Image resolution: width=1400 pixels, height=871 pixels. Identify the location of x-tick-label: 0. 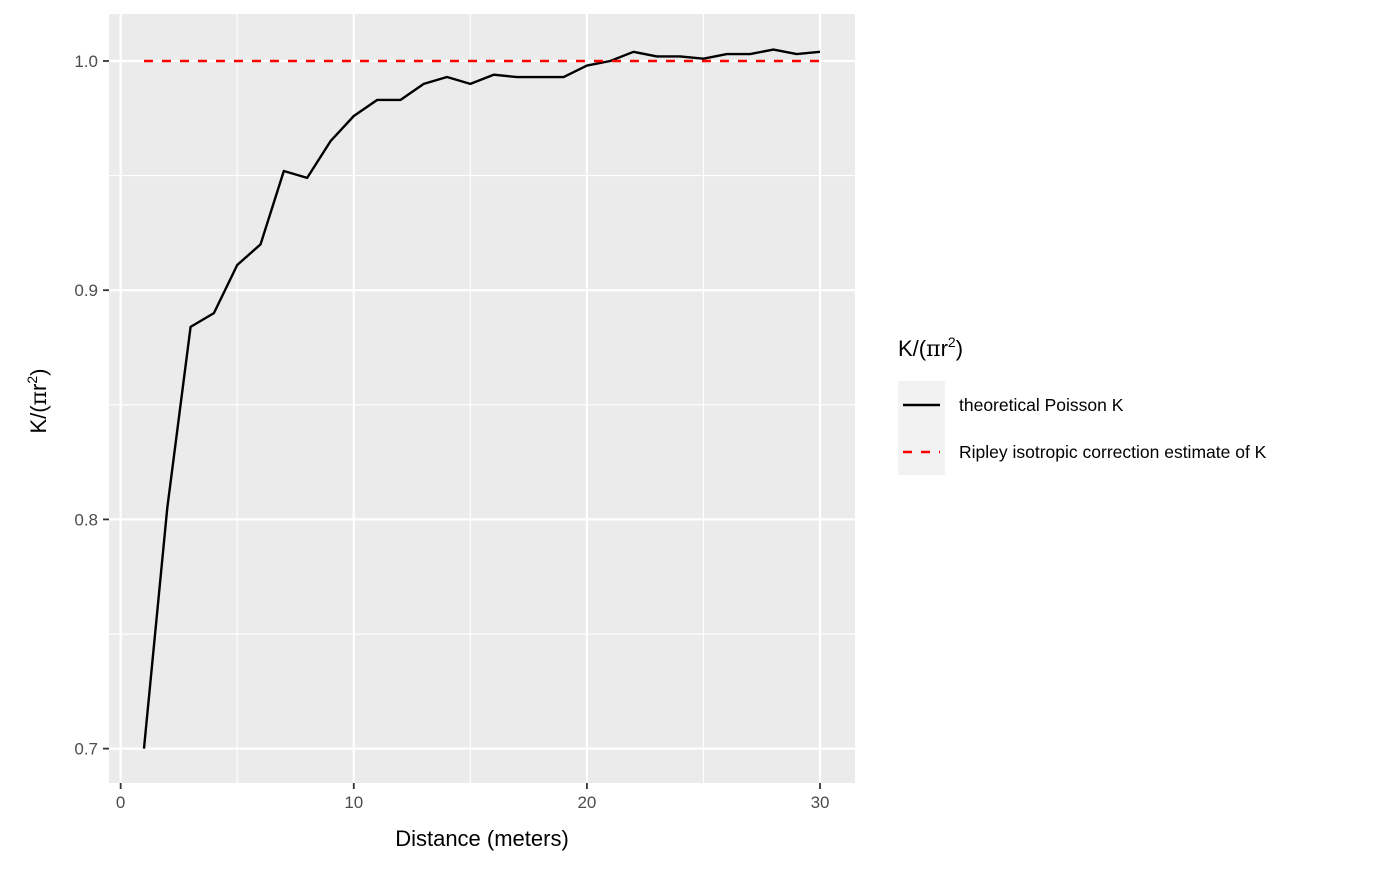
(120, 802).